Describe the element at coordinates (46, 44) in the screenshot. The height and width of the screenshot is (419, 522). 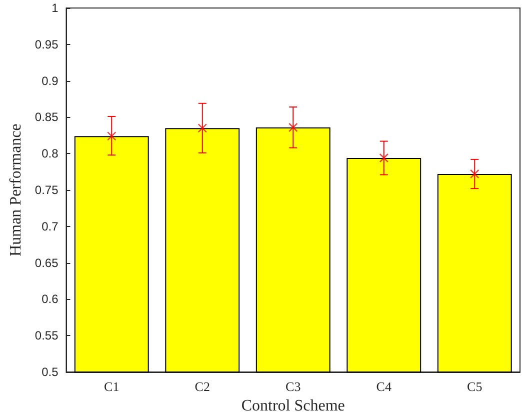
I see `y-tick-label: 0.95` at that location.